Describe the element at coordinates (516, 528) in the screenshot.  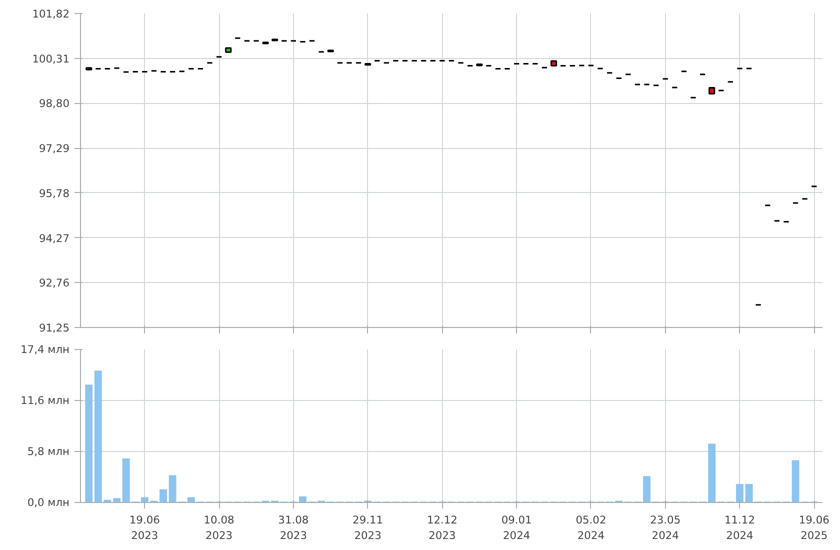
I see `x-tick-label: 09.01 2024` at that location.